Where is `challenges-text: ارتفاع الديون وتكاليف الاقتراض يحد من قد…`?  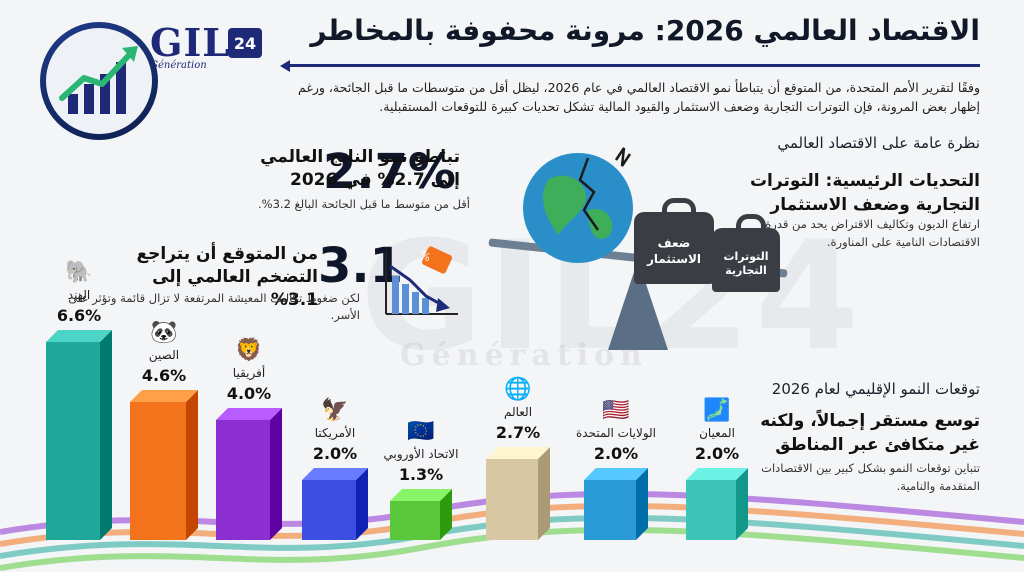
challenges-text: ارتفاع الديون وتكاليف الاقتراض يحد من قد… is located at coordinates (872, 233).